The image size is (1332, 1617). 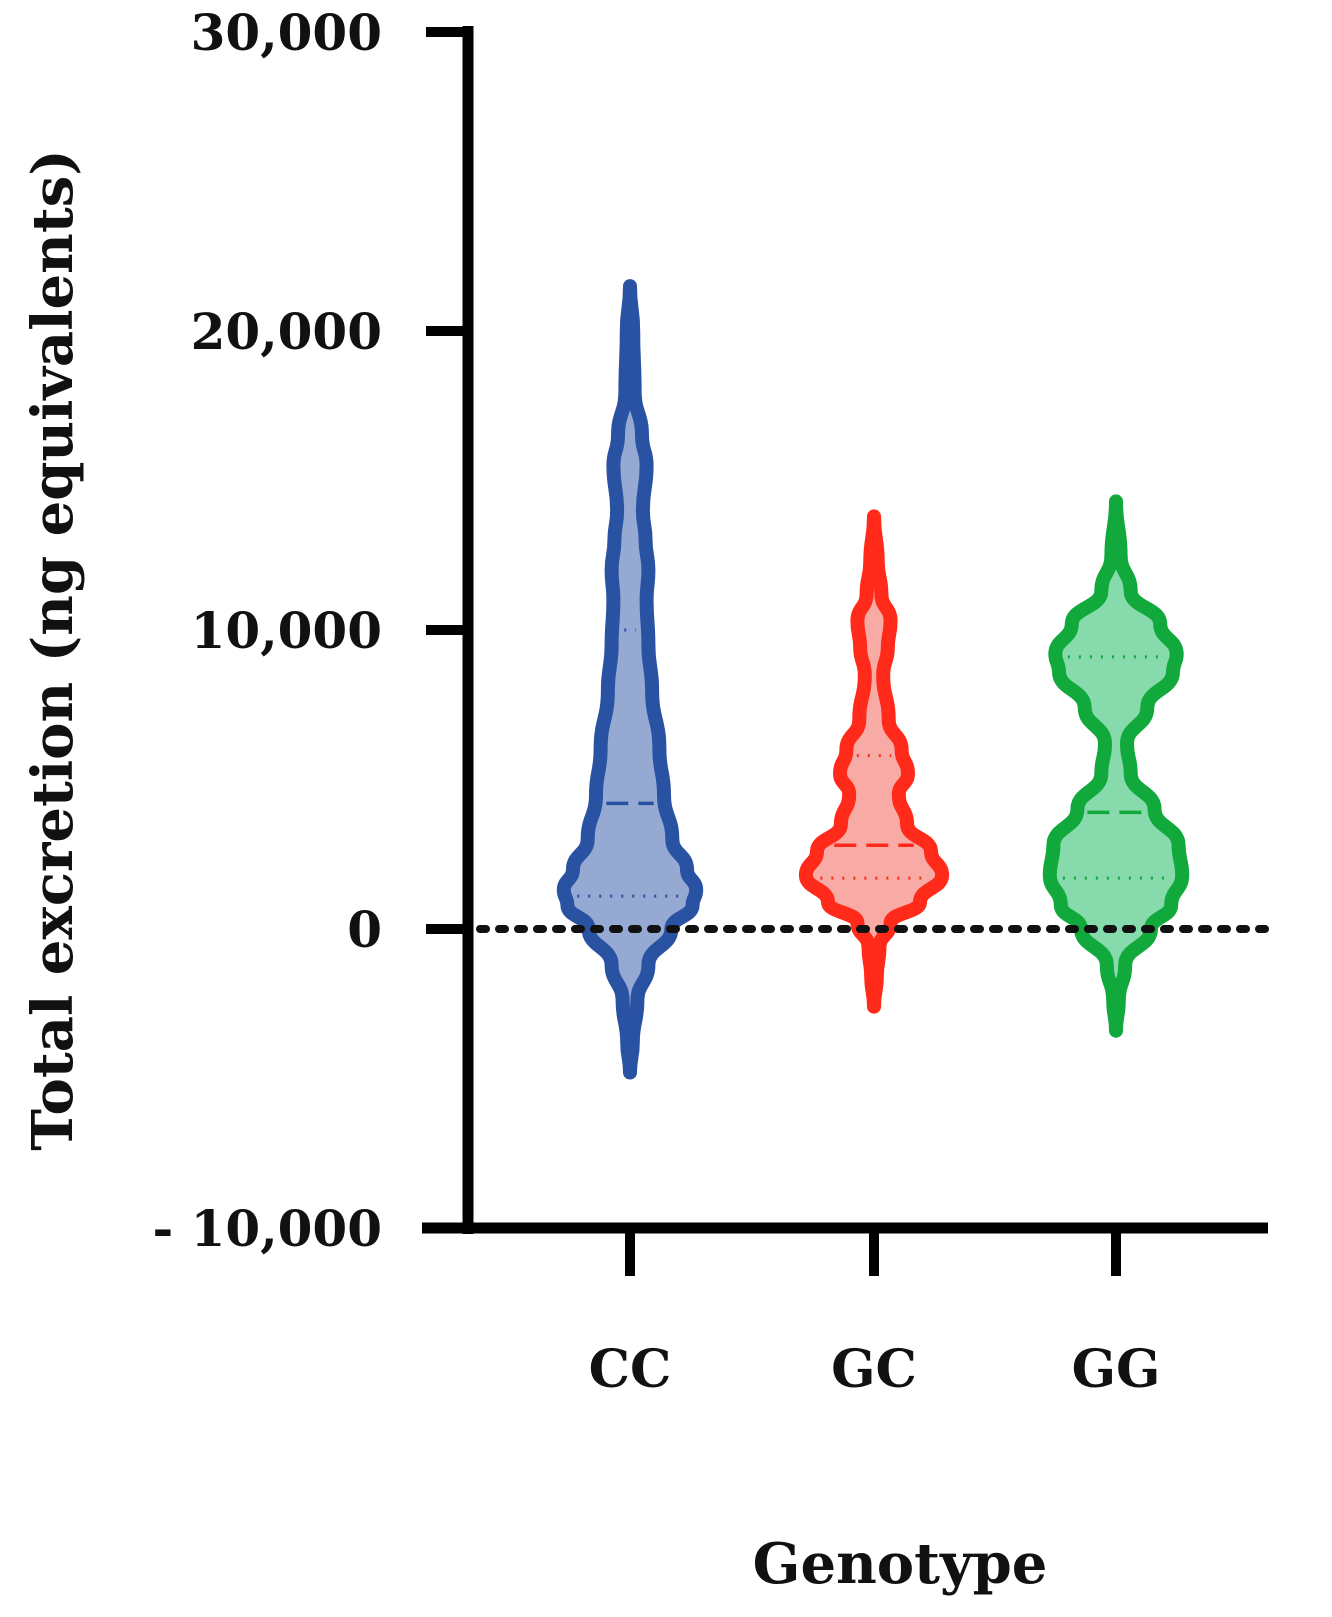 I want to click on violin-gg, so click(x=1116, y=766).